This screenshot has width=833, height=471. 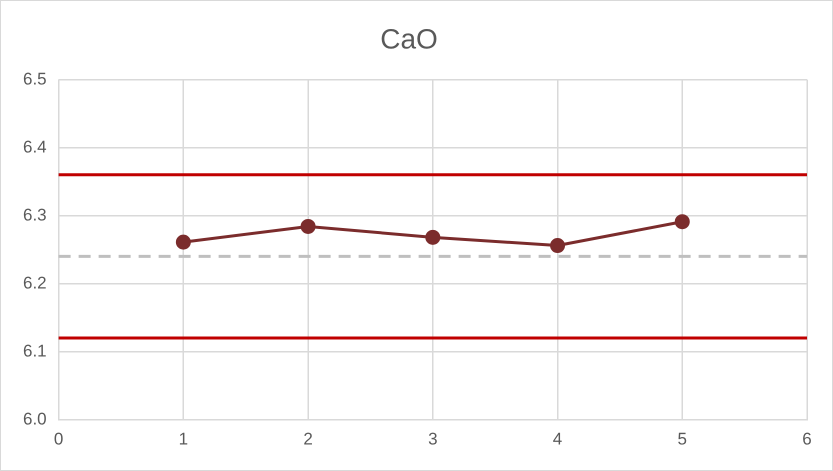 What do you see at coordinates (34, 78) in the screenshot?
I see `y-tick-label: 6.5` at bounding box center [34, 78].